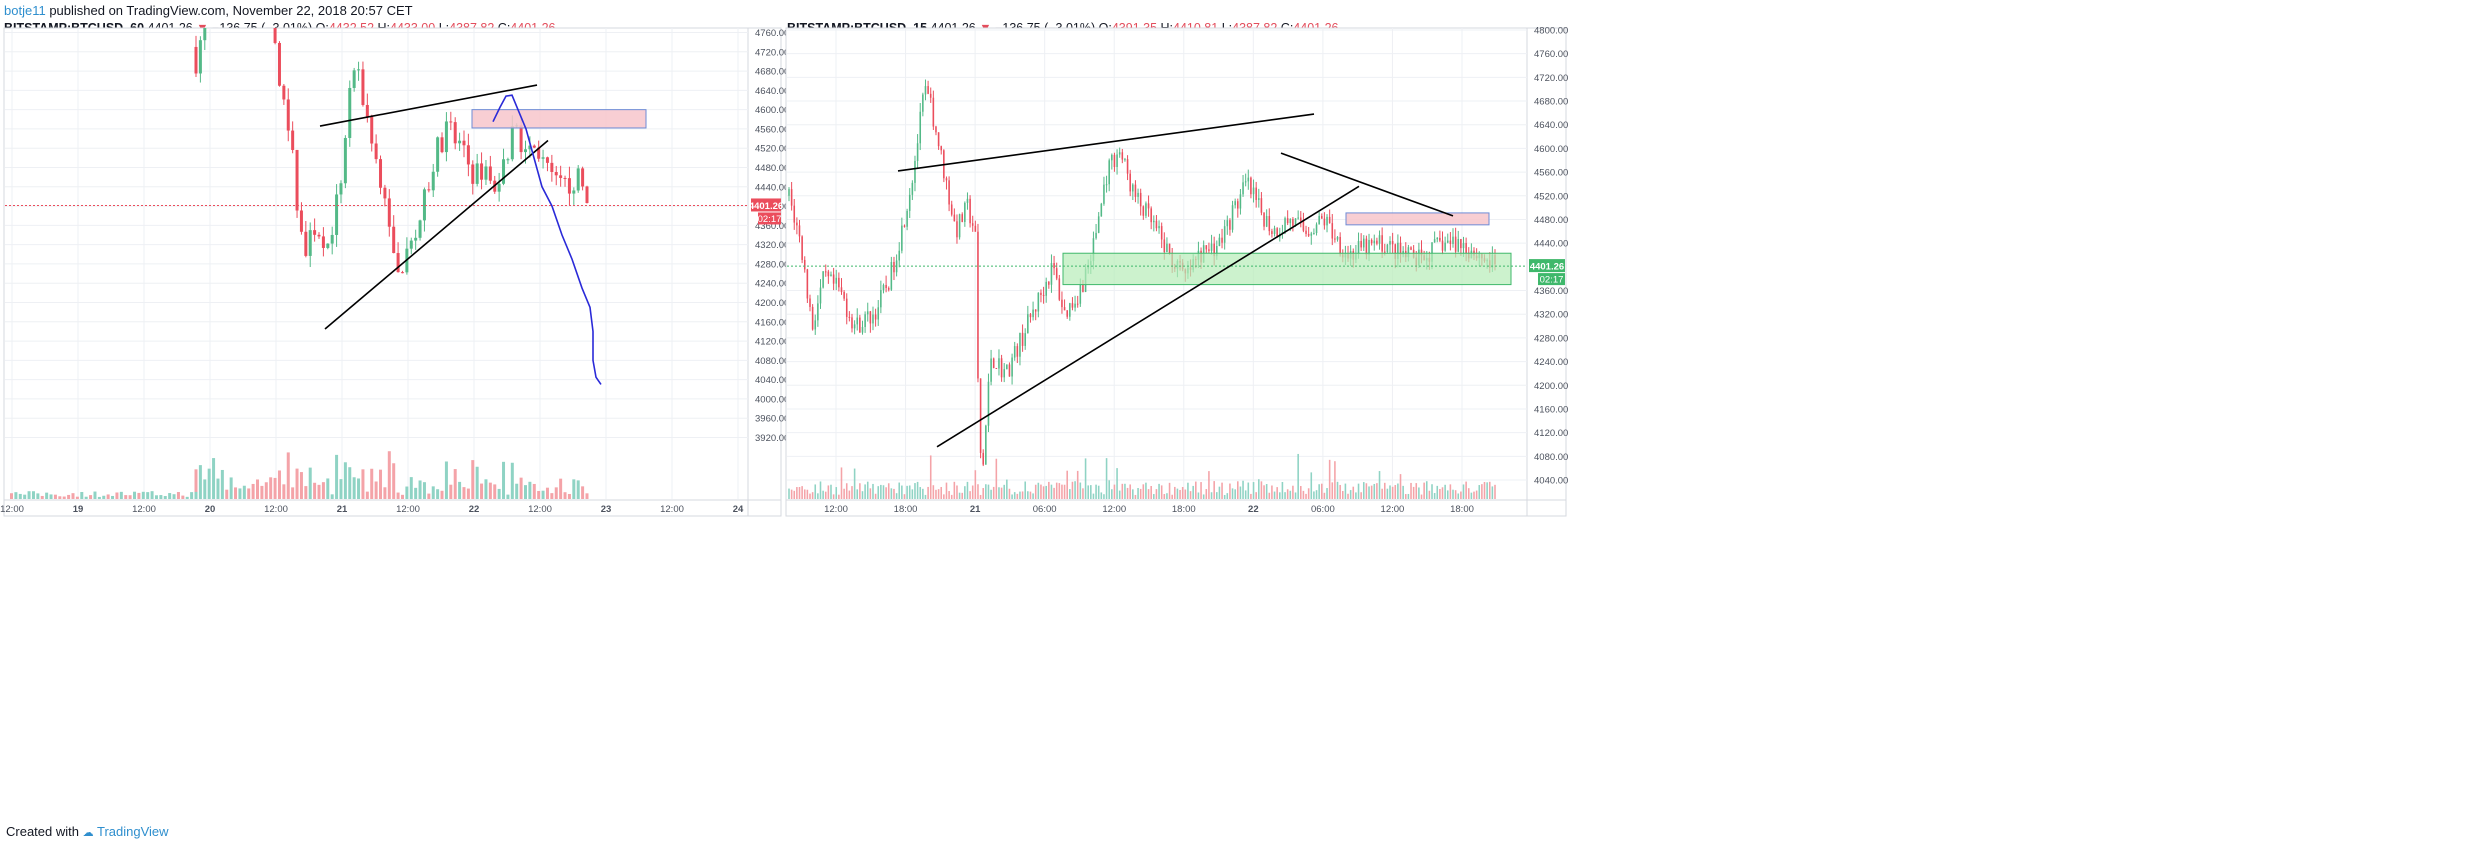  What do you see at coordinates (25, 10) in the screenshot?
I see `author-link: botje11` at bounding box center [25, 10].